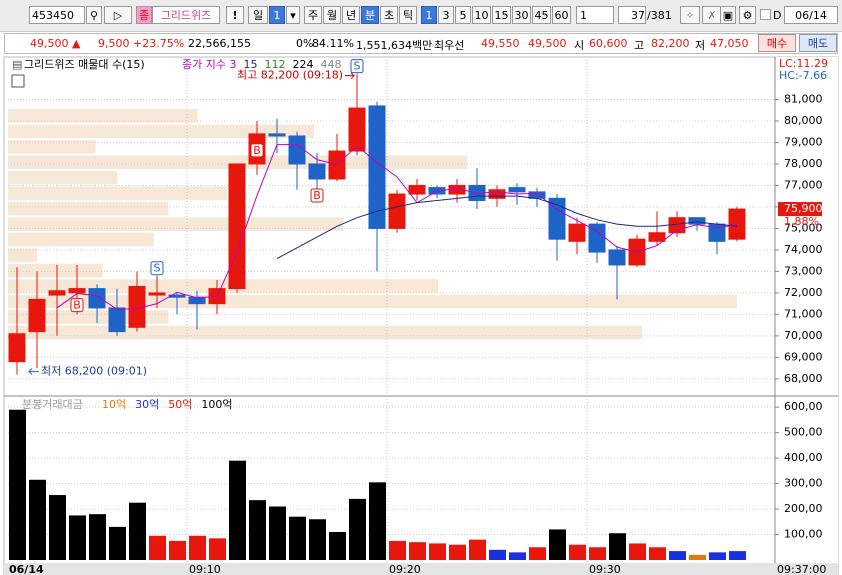  What do you see at coordinates (632, 15) in the screenshot?
I see `page-input: 37` at bounding box center [632, 15].